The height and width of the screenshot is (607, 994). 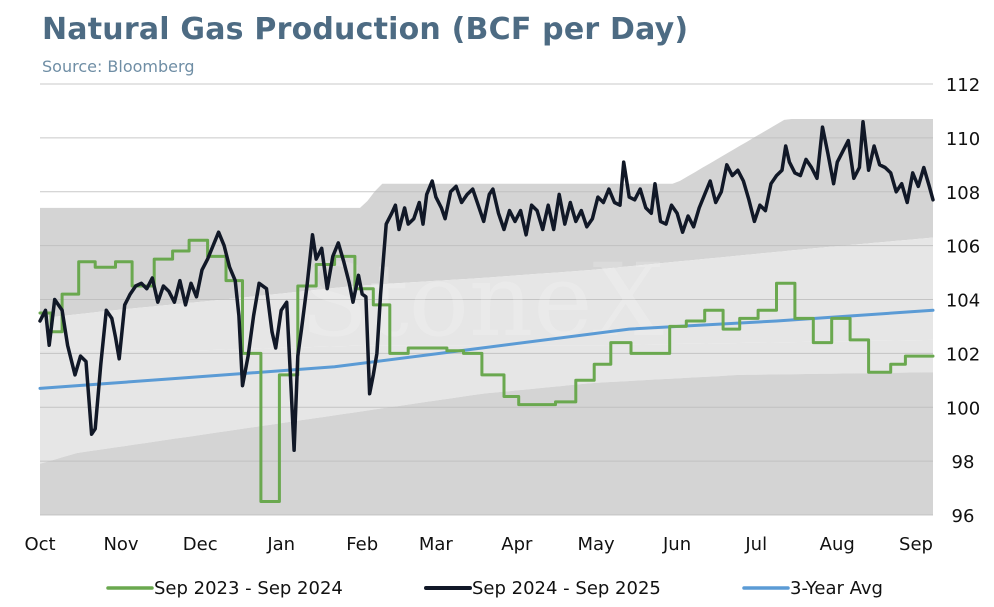 What do you see at coordinates (963, 462) in the screenshot?
I see `y-tick-label: 98` at bounding box center [963, 462].